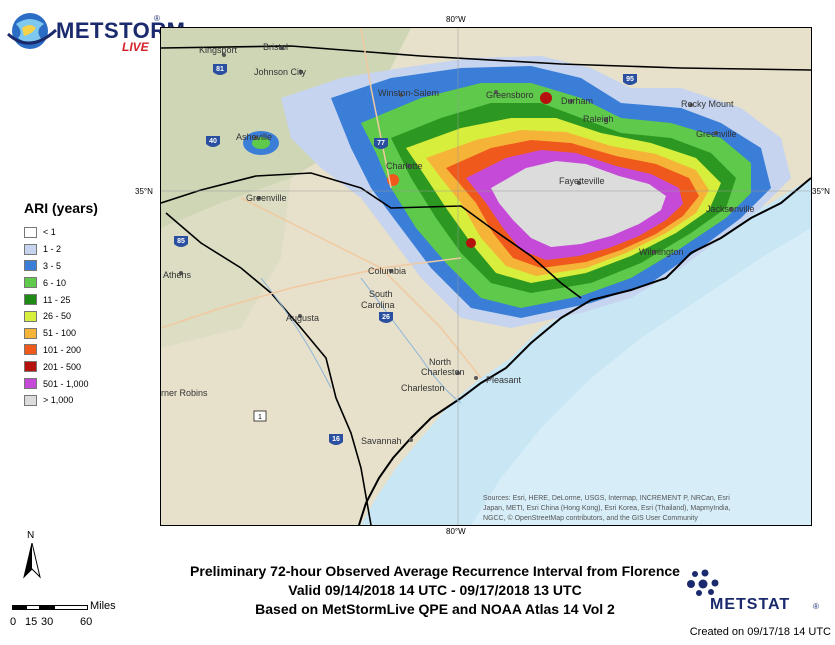 This screenshot has height=645, width=835. I want to click on logo-registered: ®, so click(157, 18).